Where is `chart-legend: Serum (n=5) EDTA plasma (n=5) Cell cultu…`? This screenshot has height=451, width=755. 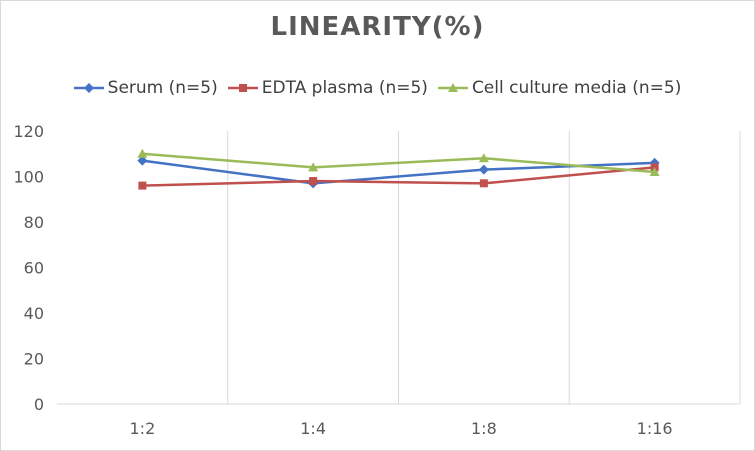
chart-legend: Serum (n=5) EDTA plasma (n=5) Cell cultu… is located at coordinates (377, 88).